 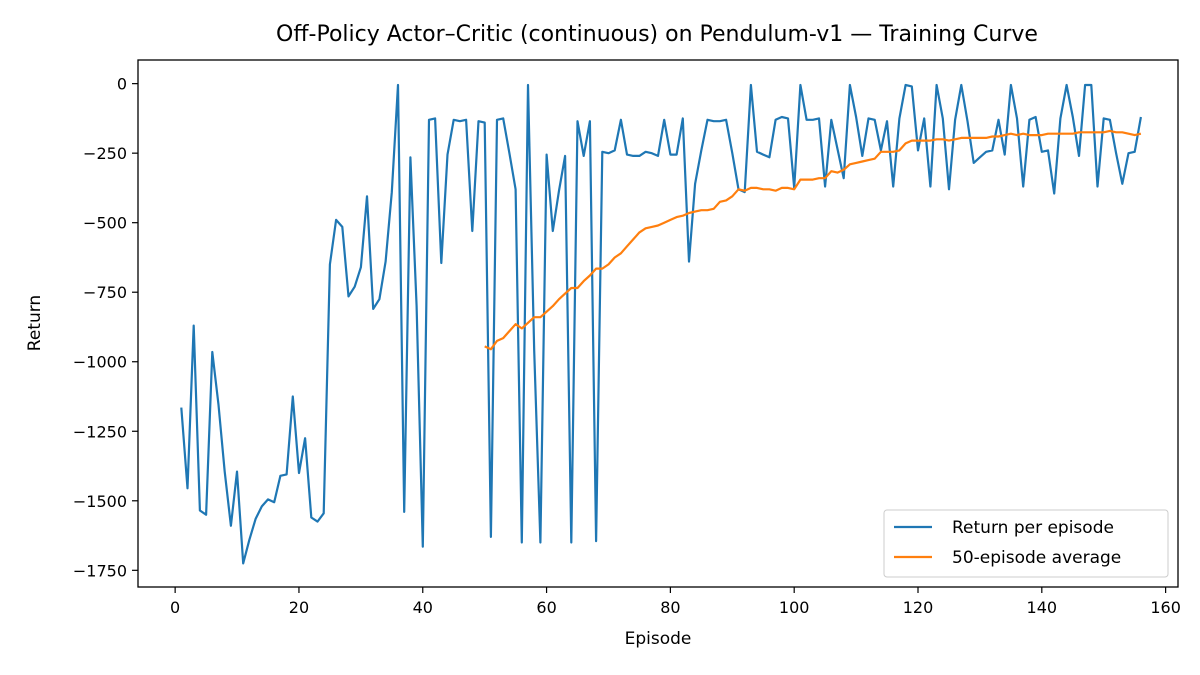 What do you see at coordinates (1165, 607) in the screenshot?
I see `x-tick-label: 160` at bounding box center [1165, 607].